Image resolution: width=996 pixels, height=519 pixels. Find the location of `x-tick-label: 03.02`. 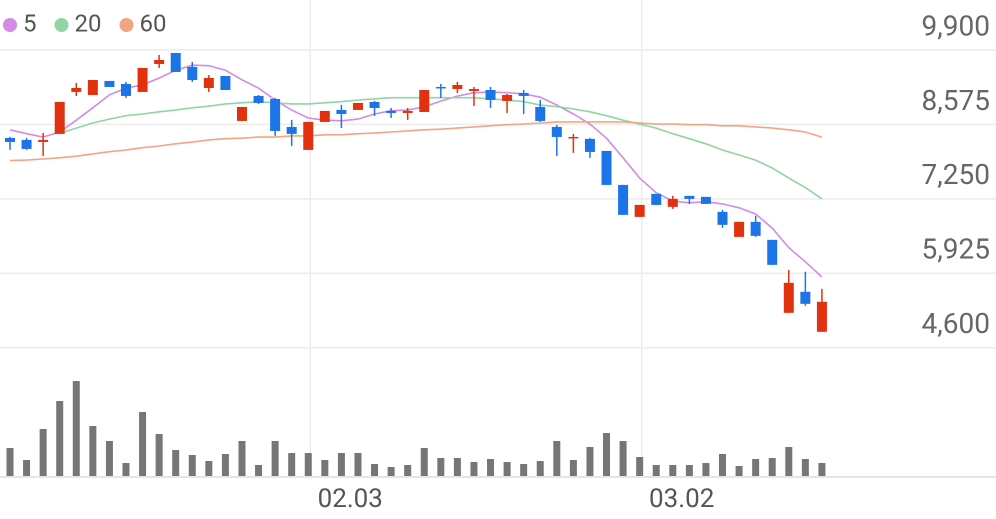

x-tick-label: 03.02 is located at coordinates (681, 499).